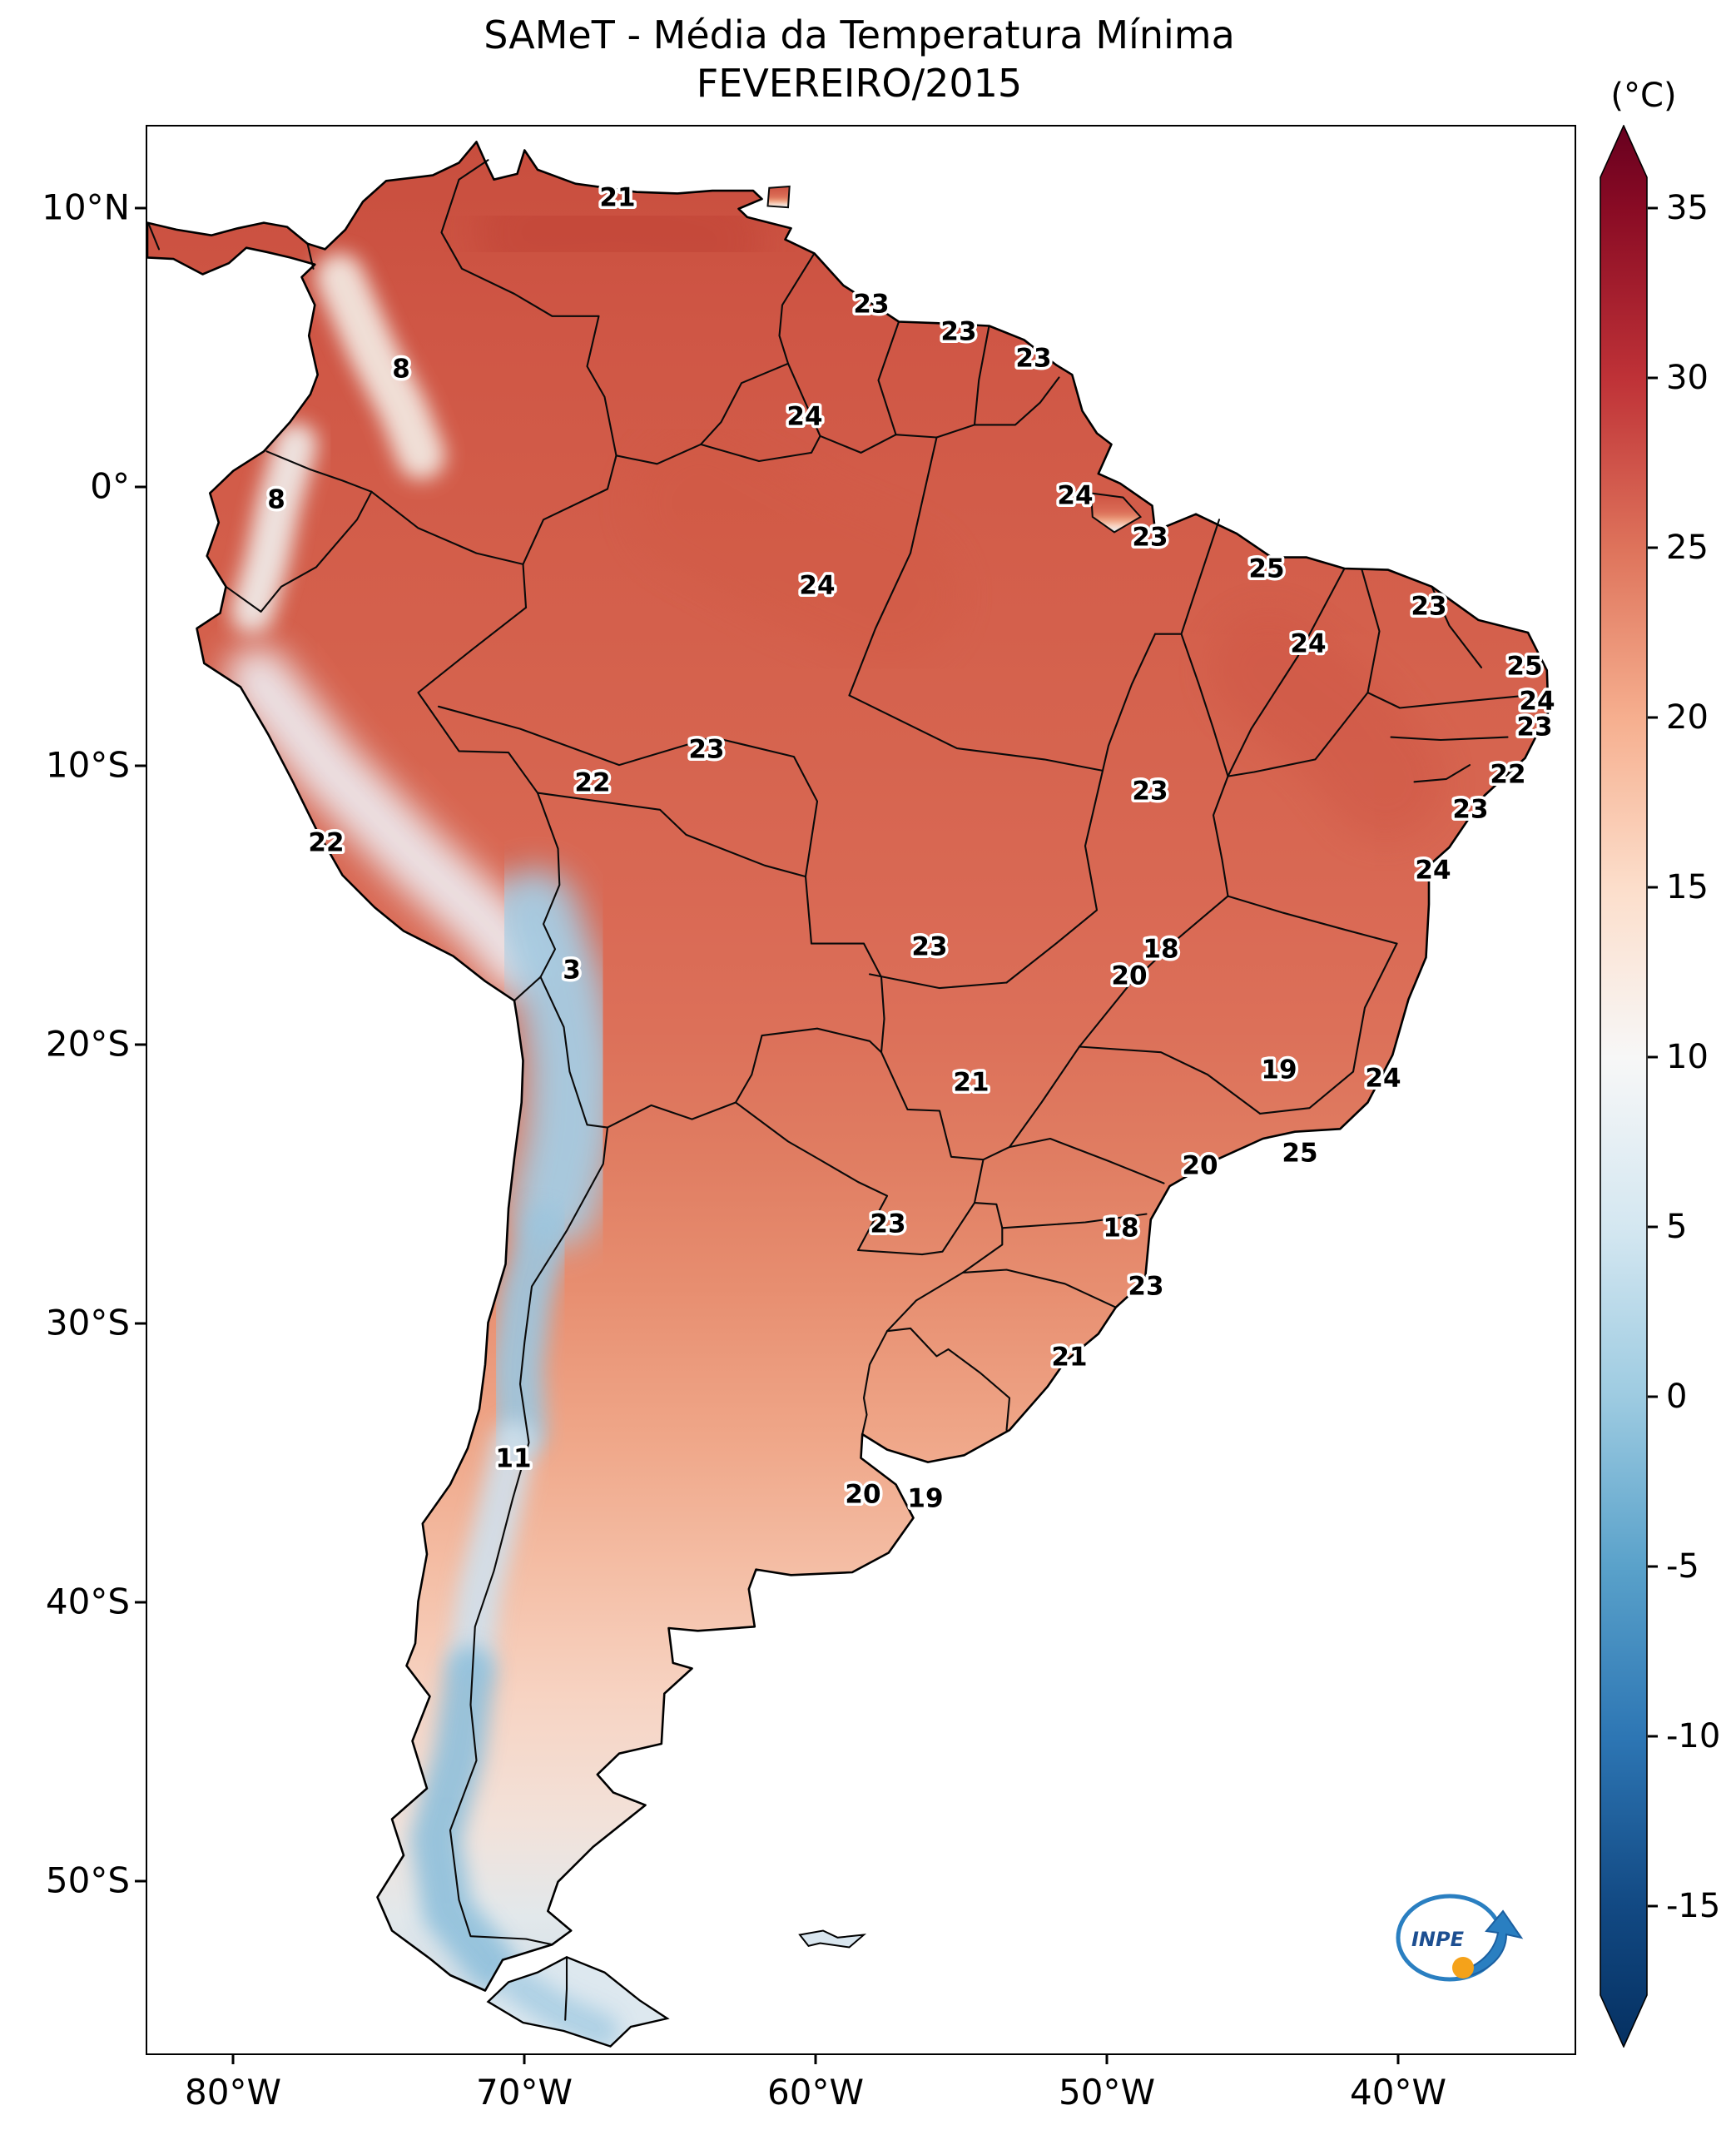  I want to click on temperature-label: 3, so click(572, 971).